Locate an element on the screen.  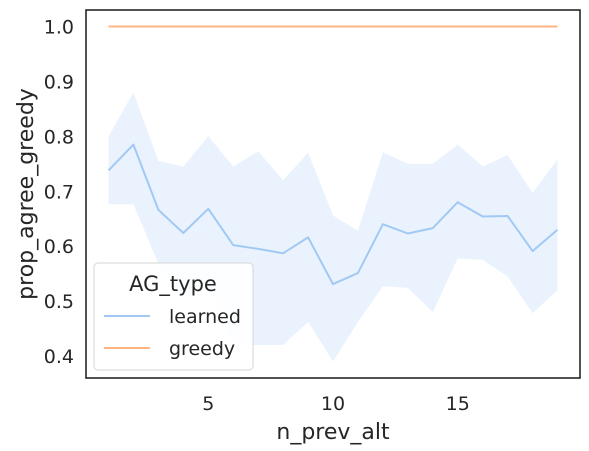
x-axis-ticks: 5 10 15 is located at coordinates (336, 404).